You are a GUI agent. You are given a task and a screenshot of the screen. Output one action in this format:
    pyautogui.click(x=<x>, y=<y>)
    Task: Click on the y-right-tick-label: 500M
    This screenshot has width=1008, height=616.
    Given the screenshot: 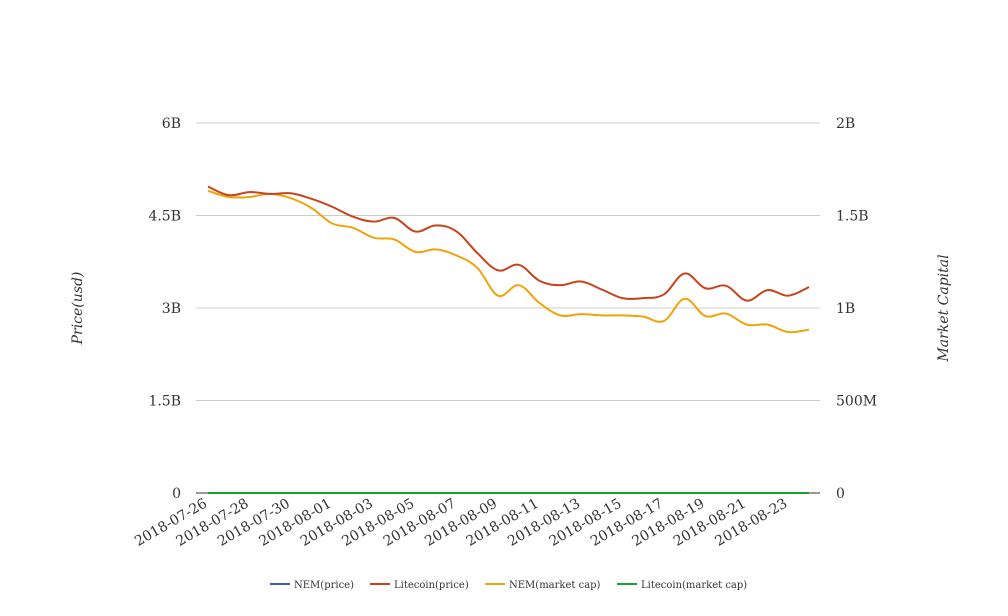 What is the action you would take?
    pyautogui.click(x=856, y=402)
    